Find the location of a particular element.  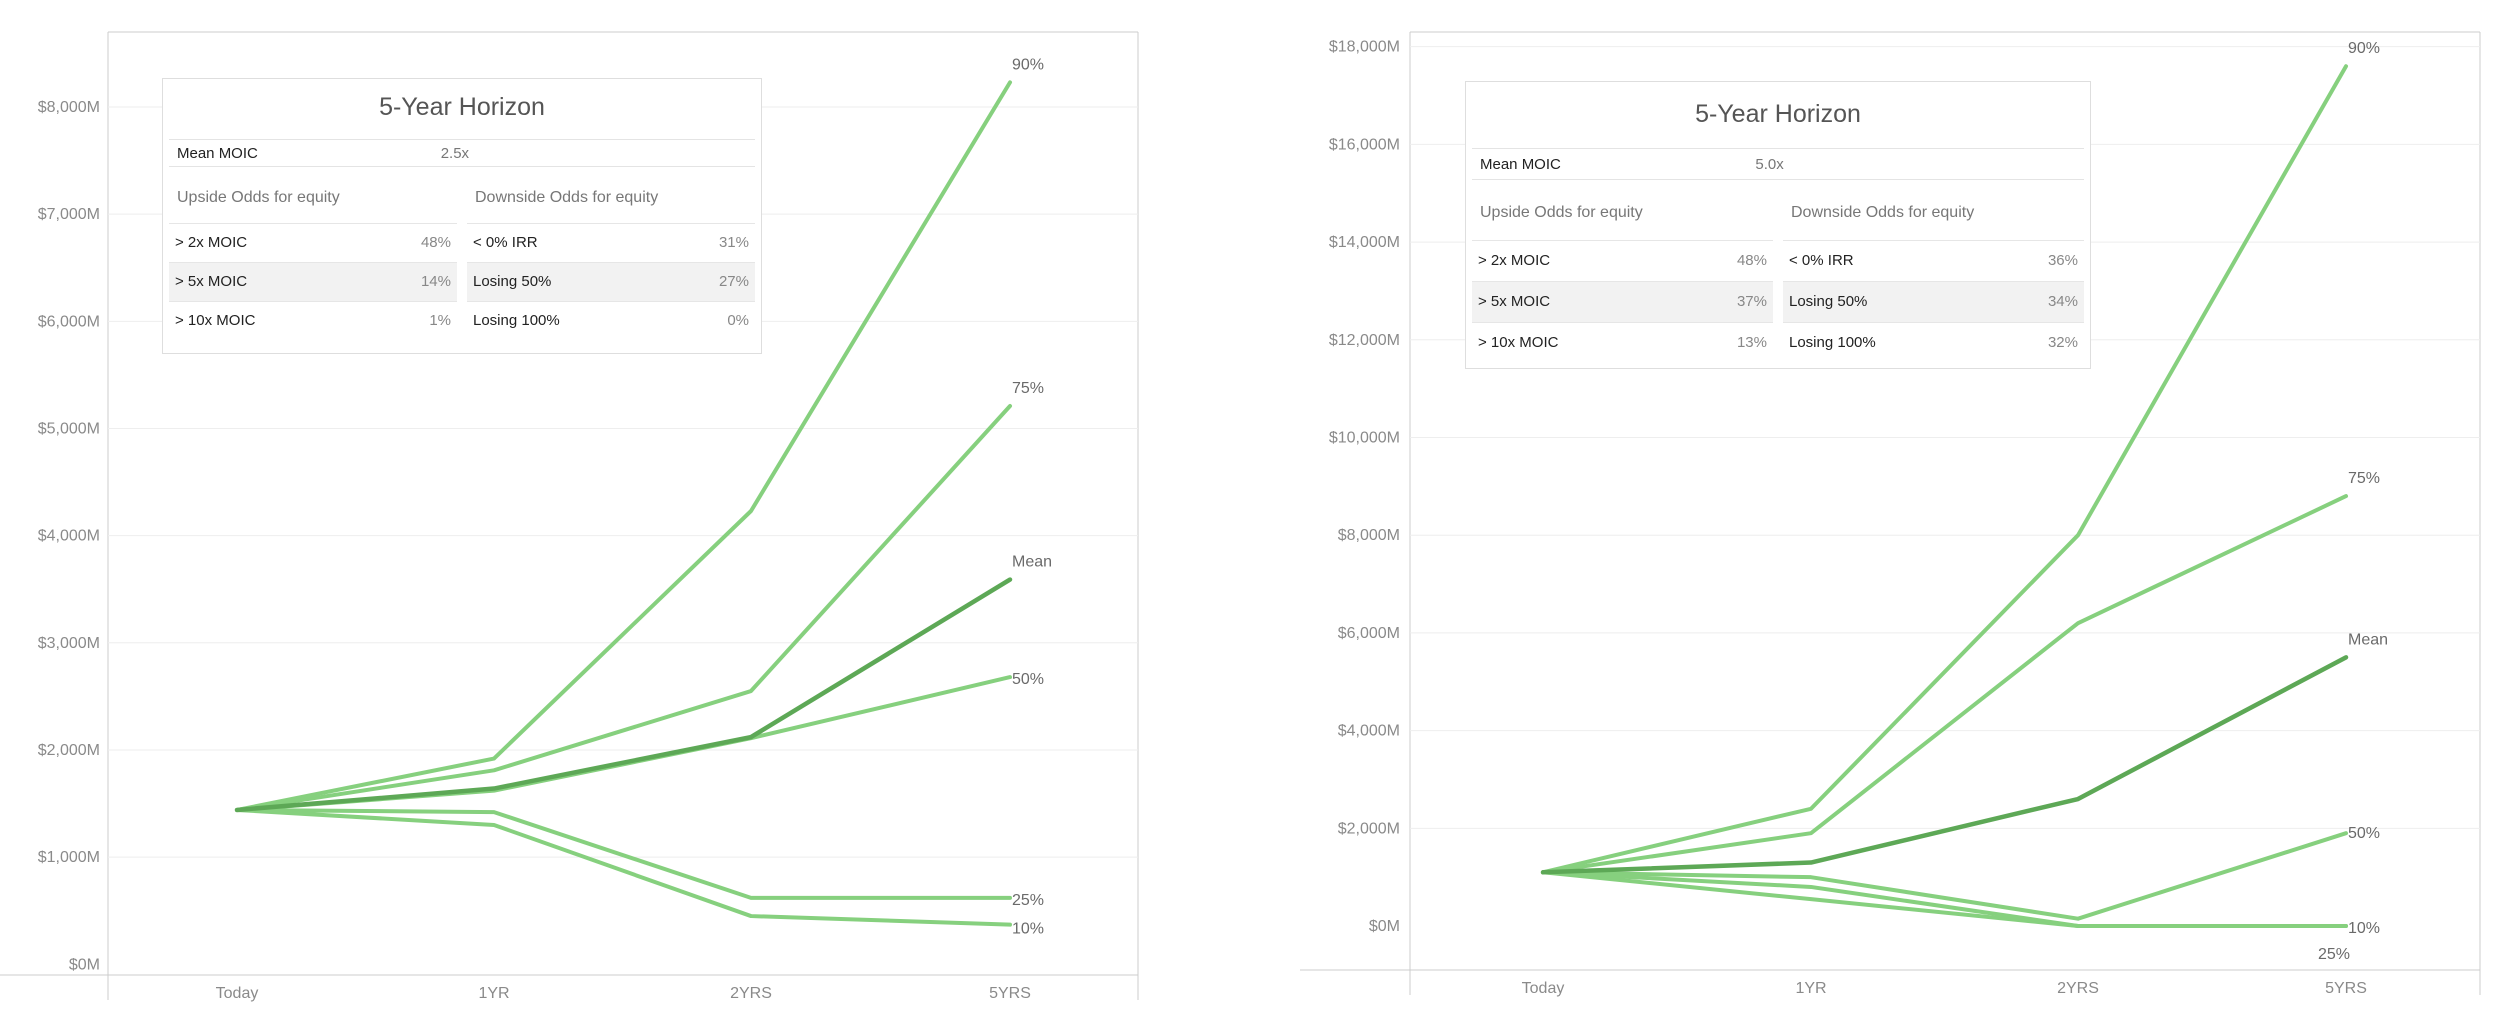

y-tick-label: $0M is located at coordinates (1384, 926).